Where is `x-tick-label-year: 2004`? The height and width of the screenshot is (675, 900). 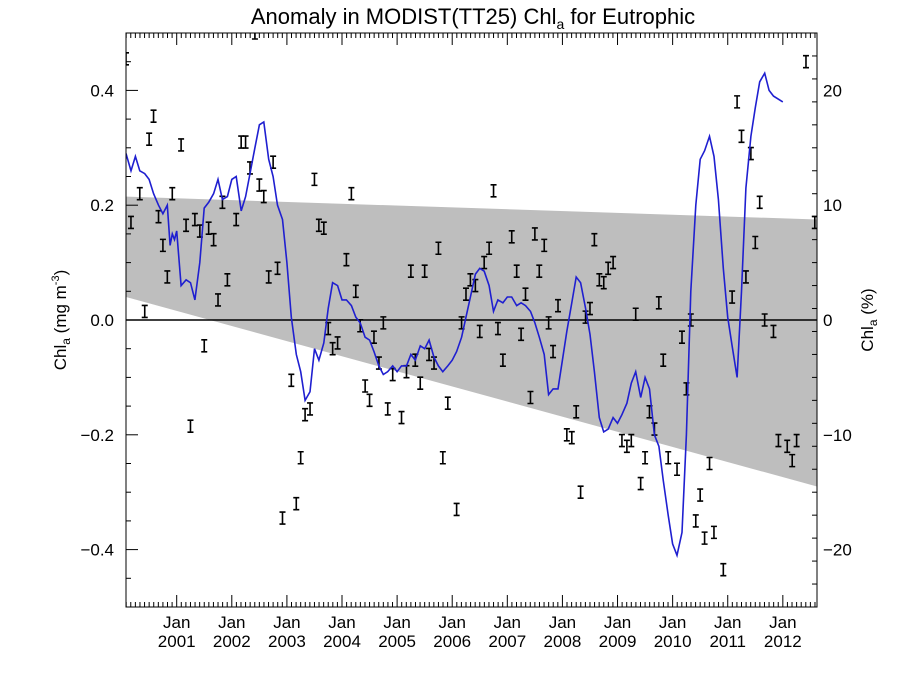
x-tick-label-year: 2004 is located at coordinates (342, 641).